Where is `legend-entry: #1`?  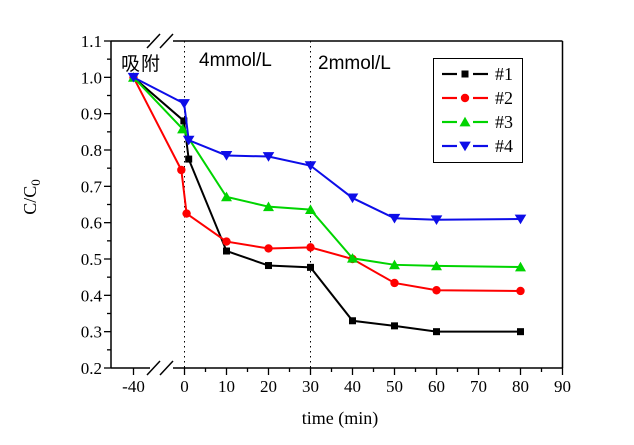
legend-entry: #1 is located at coordinates (482, 74).